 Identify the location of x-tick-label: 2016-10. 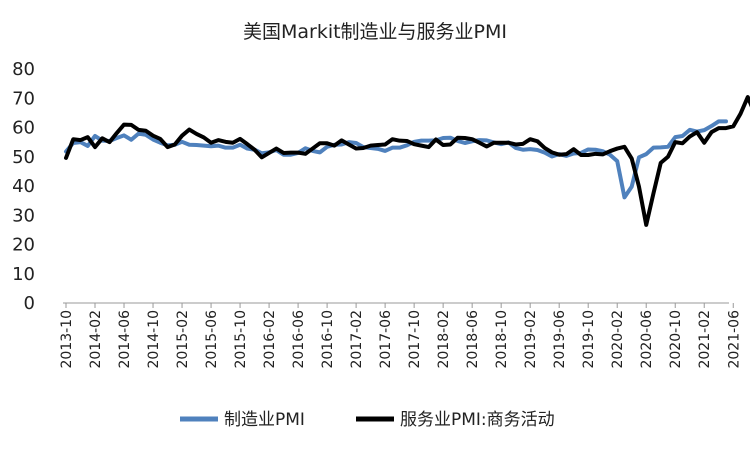
(328, 339).